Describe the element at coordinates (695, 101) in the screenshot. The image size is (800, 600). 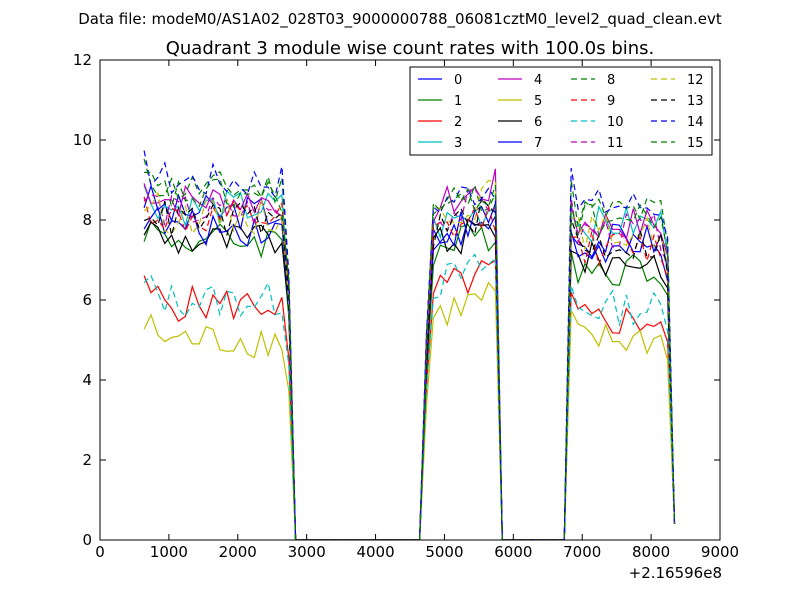
I see `legend-label-13: 13` at that location.